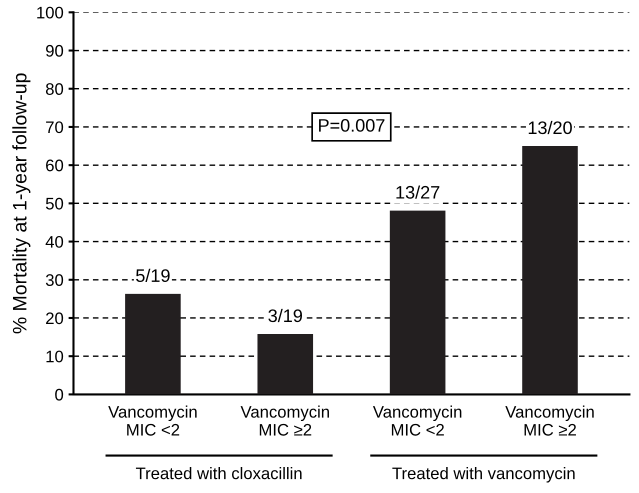  Describe the element at coordinates (418, 192) in the screenshot. I see `data-label: 13/27` at that location.